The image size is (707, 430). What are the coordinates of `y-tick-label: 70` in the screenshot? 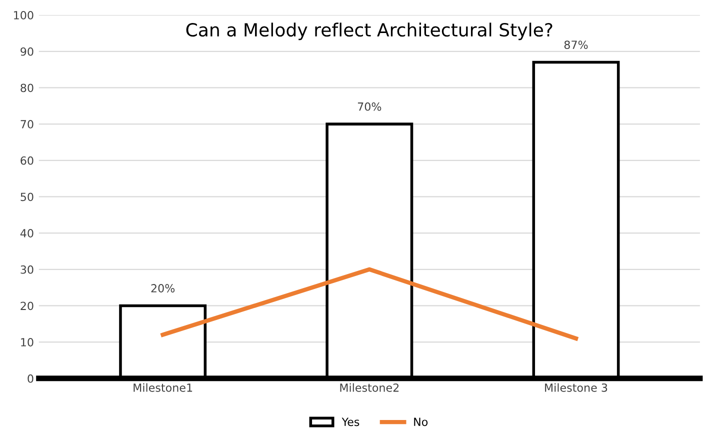 It's located at (27, 124).